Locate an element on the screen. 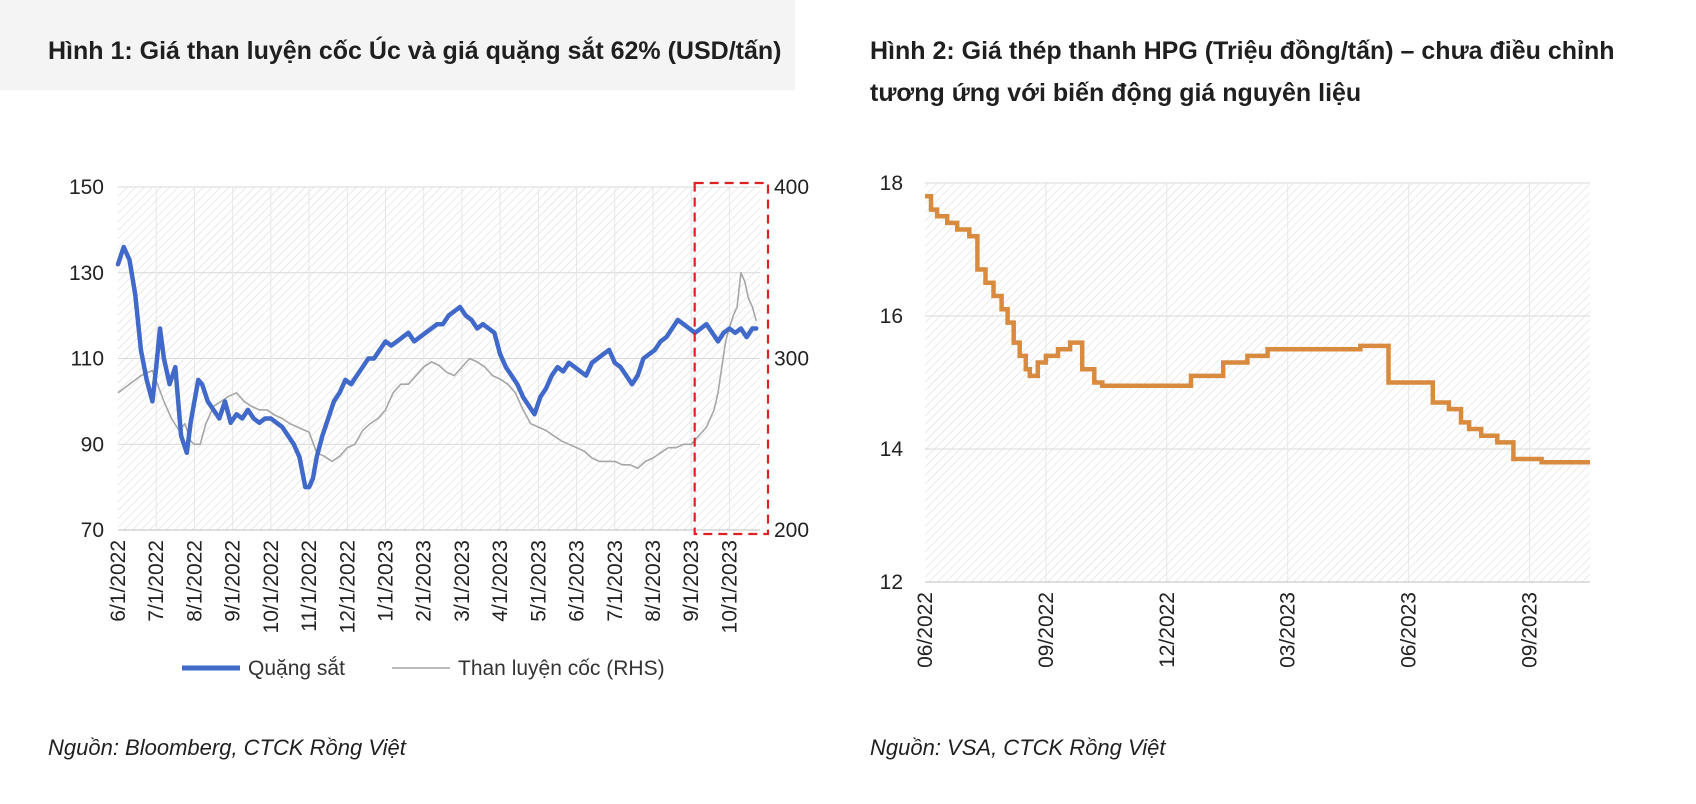  legend-label-iron-ore: Quặng sắt is located at coordinates (296, 668).